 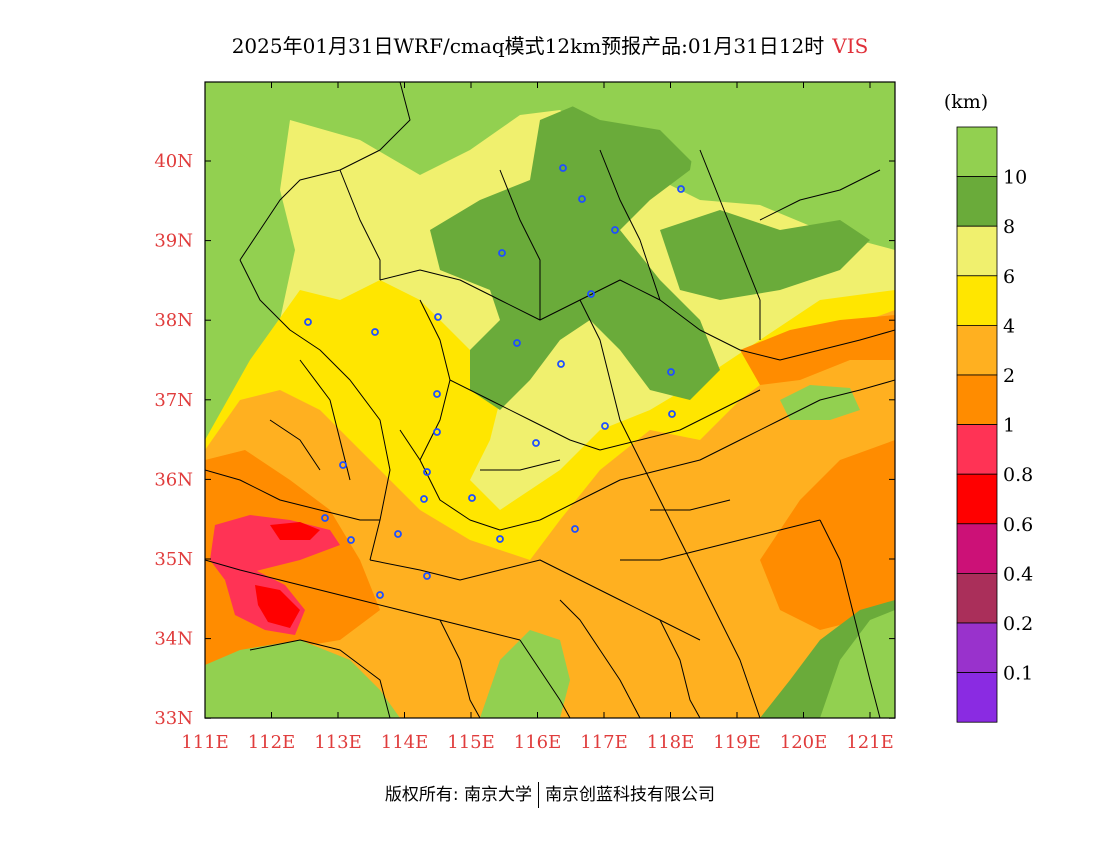 I want to click on vis-over-10-region-west, so click(x=237, y=265).